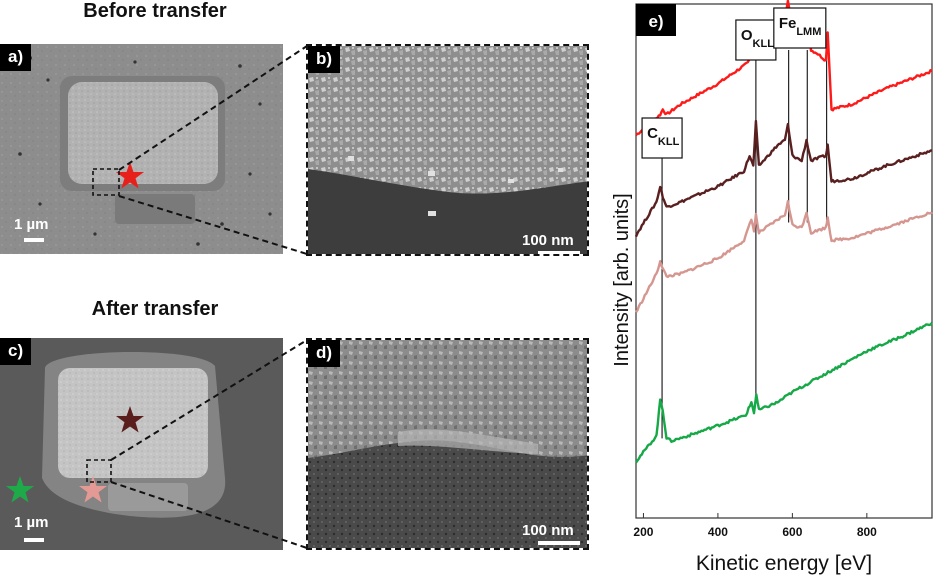  Describe the element at coordinates (755, 526) in the screenshot. I see `x-ticks: 200 400 600 800` at that location.